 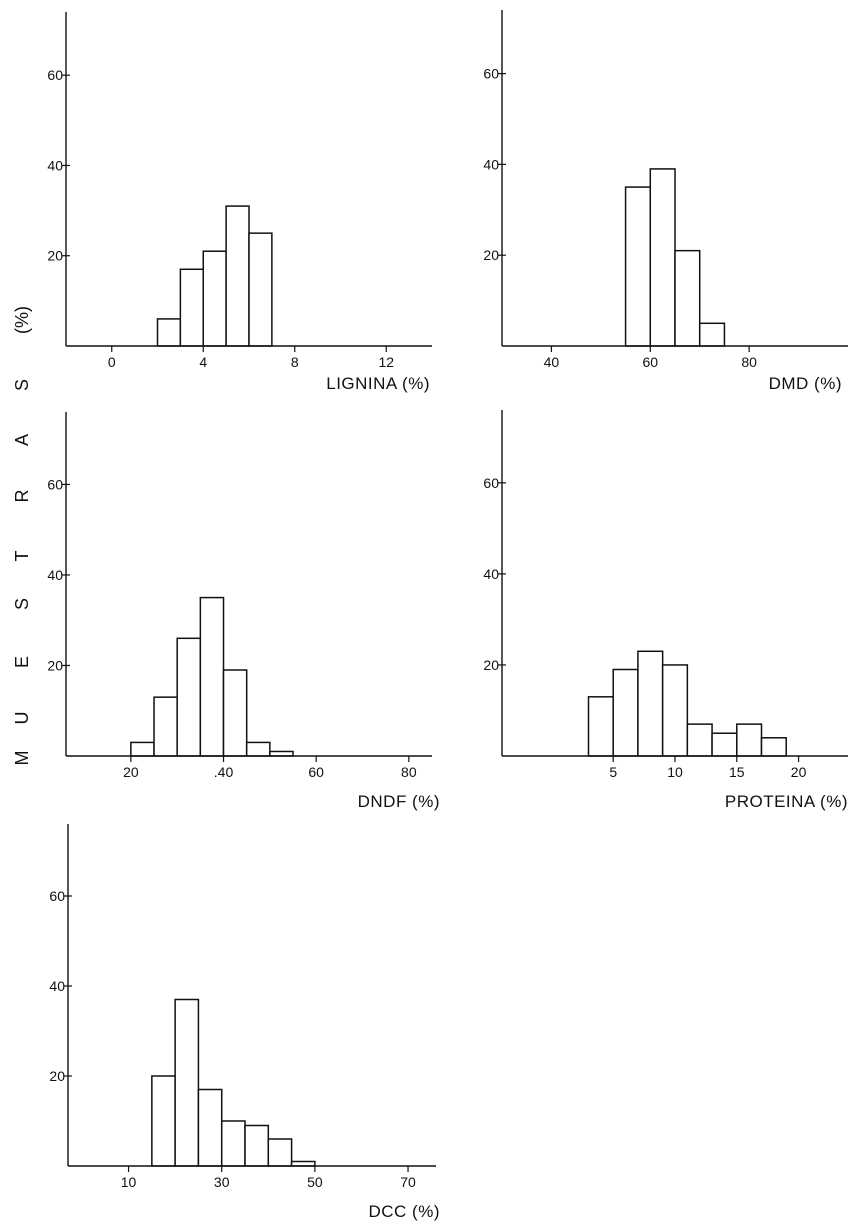 What do you see at coordinates (315, 1182) in the screenshot?
I see `x-tick-label: 50` at bounding box center [315, 1182].